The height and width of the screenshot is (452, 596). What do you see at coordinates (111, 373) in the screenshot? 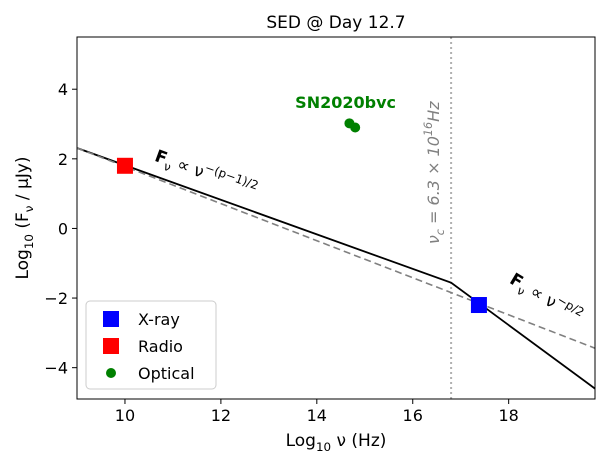
I see `legend-marker-optical` at bounding box center [111, 373].